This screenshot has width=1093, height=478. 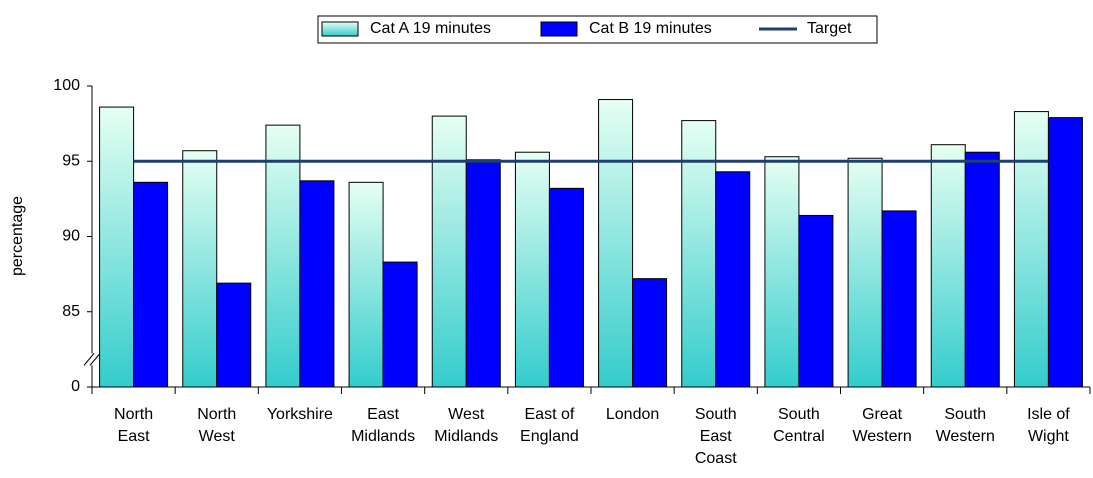 What do you see at coordinates (882, 425) in the screenshot?
I see `x-tick-label: Great Western` at bounding box center [882, 425].